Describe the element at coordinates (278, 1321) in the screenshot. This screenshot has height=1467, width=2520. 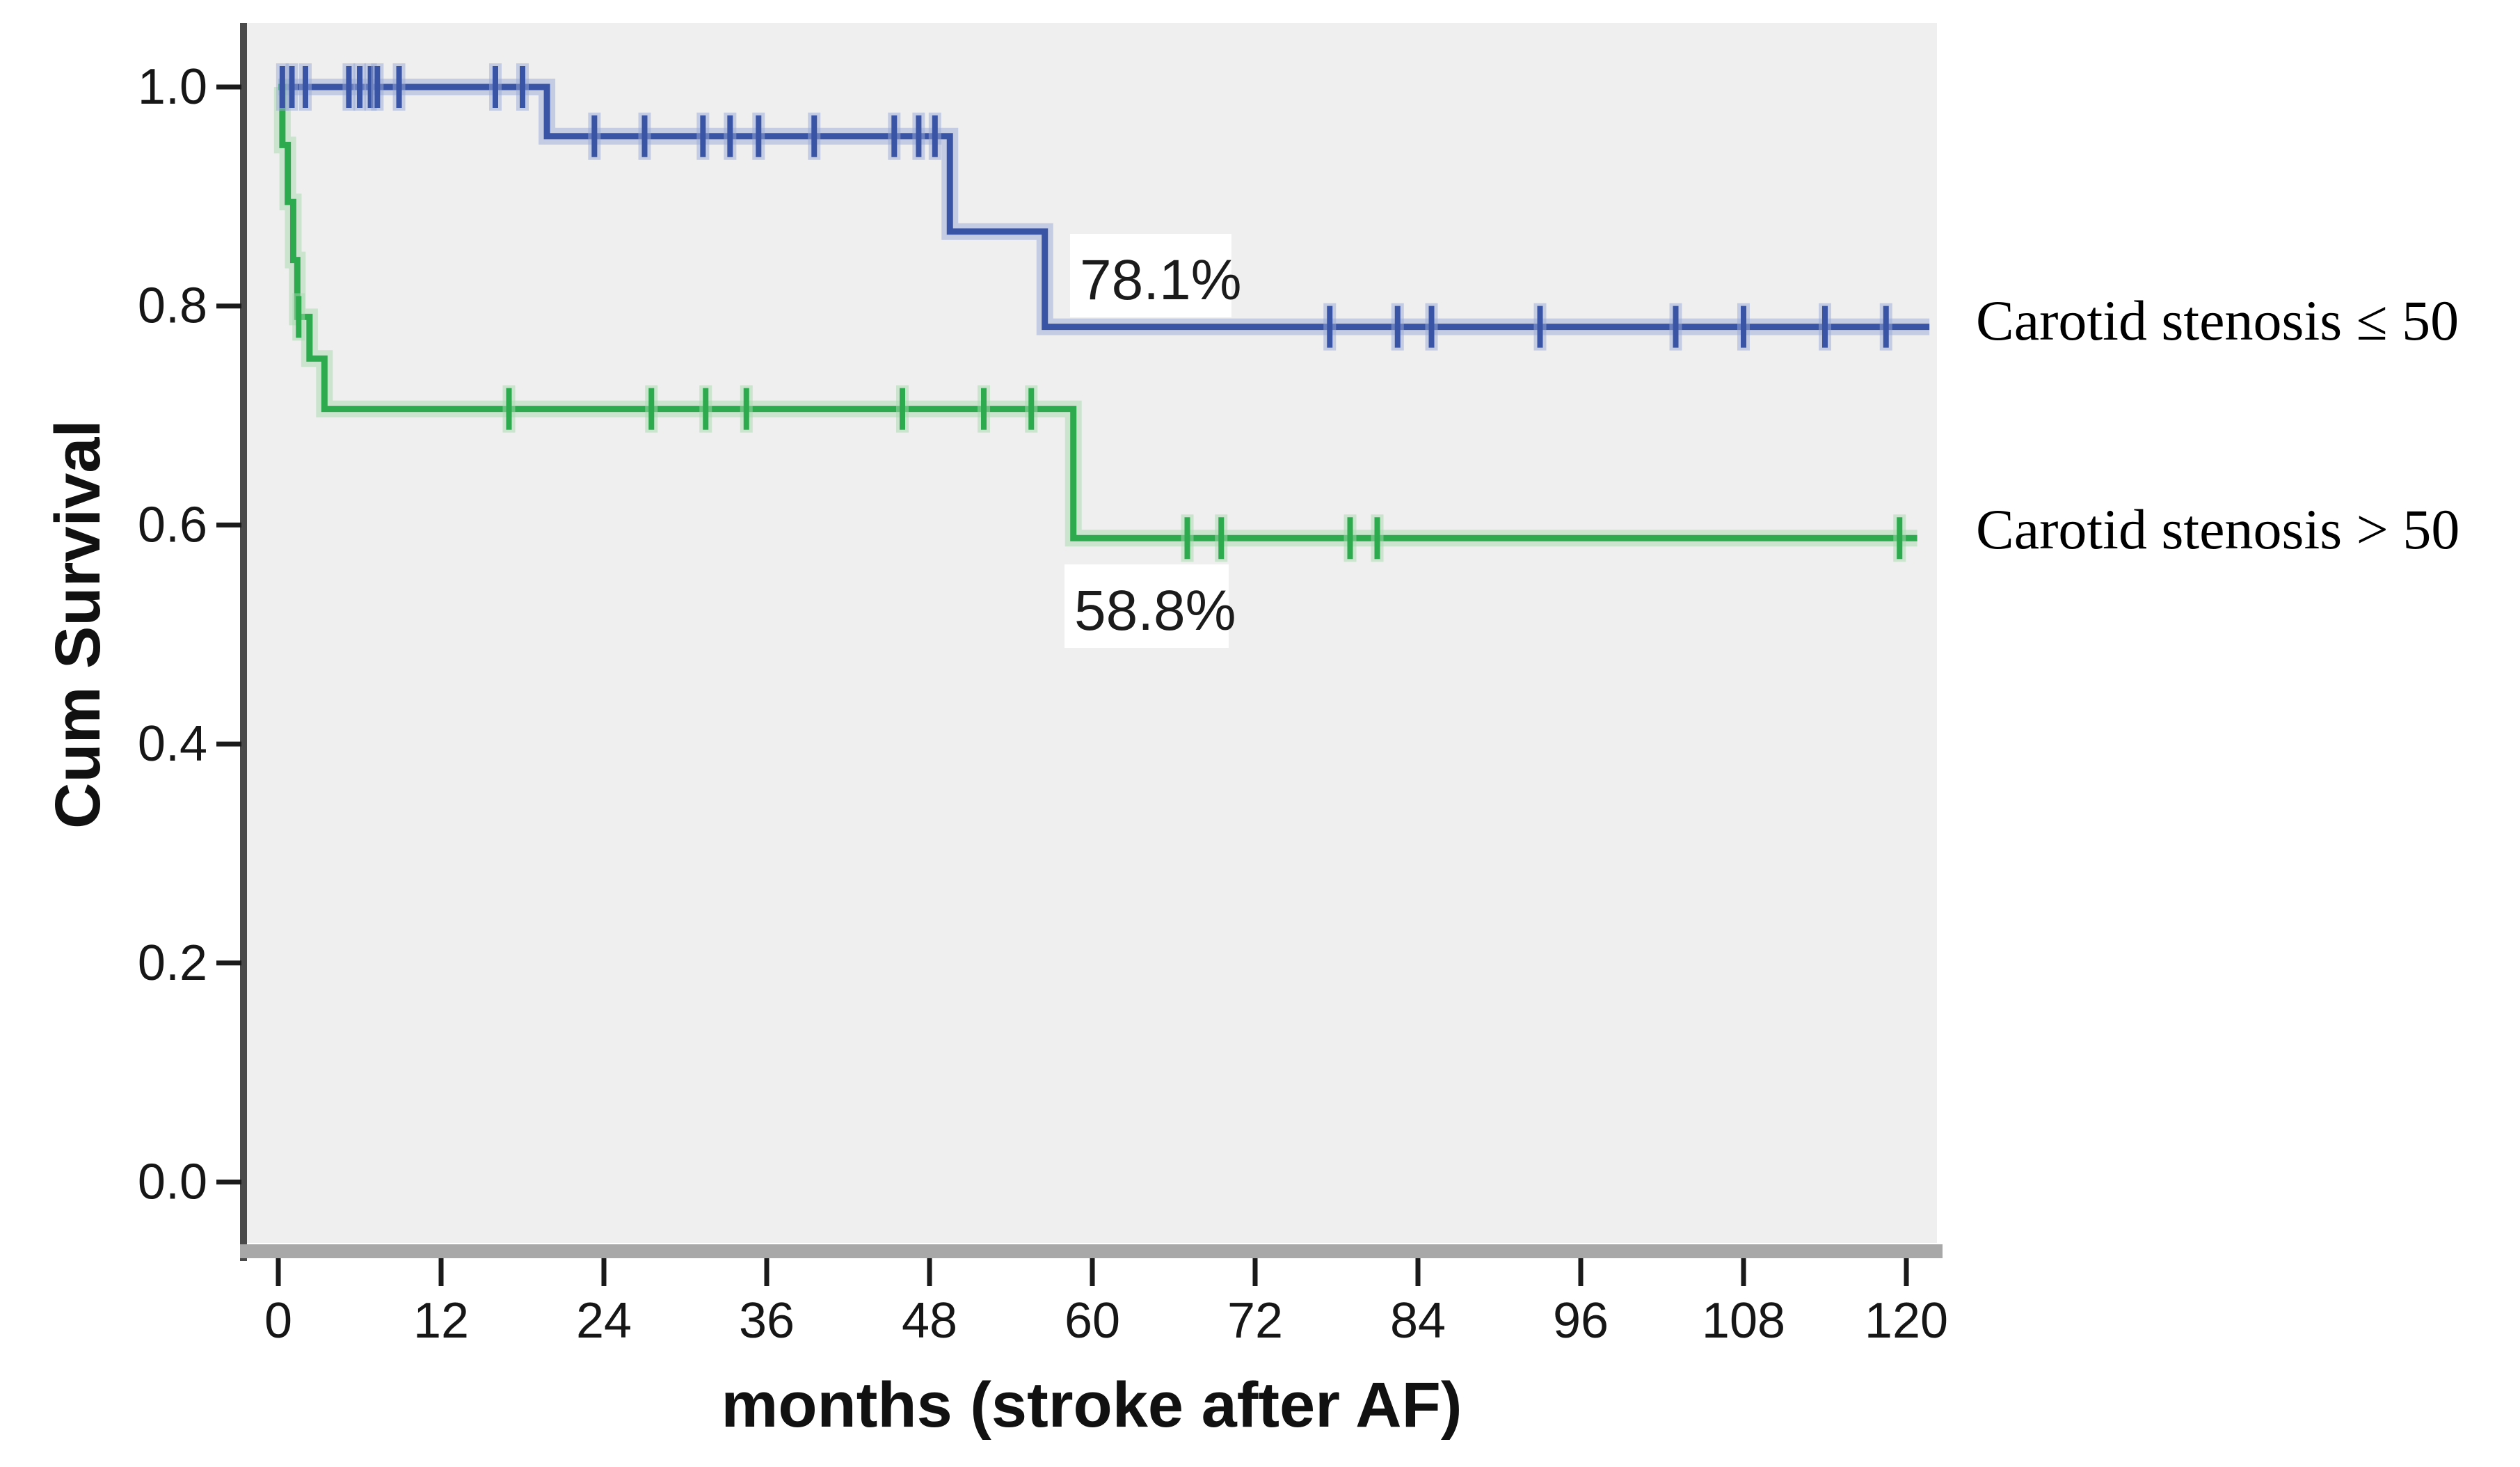
I see `x-tick-label: 0` at that location.